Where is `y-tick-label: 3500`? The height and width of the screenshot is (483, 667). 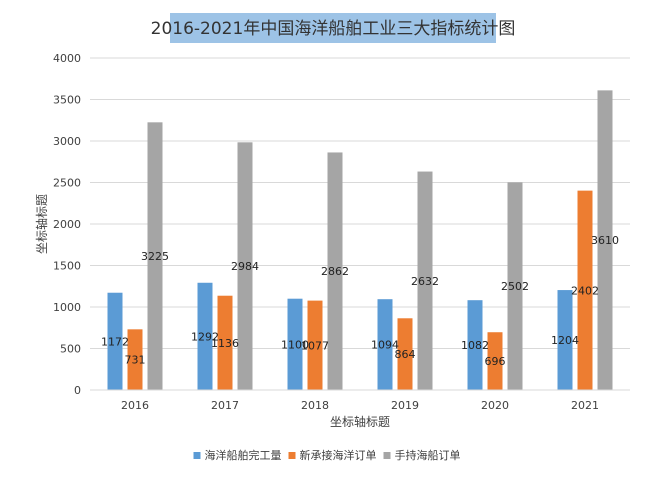 y-tick-label: 3500 is located at coordinates (67, 100).